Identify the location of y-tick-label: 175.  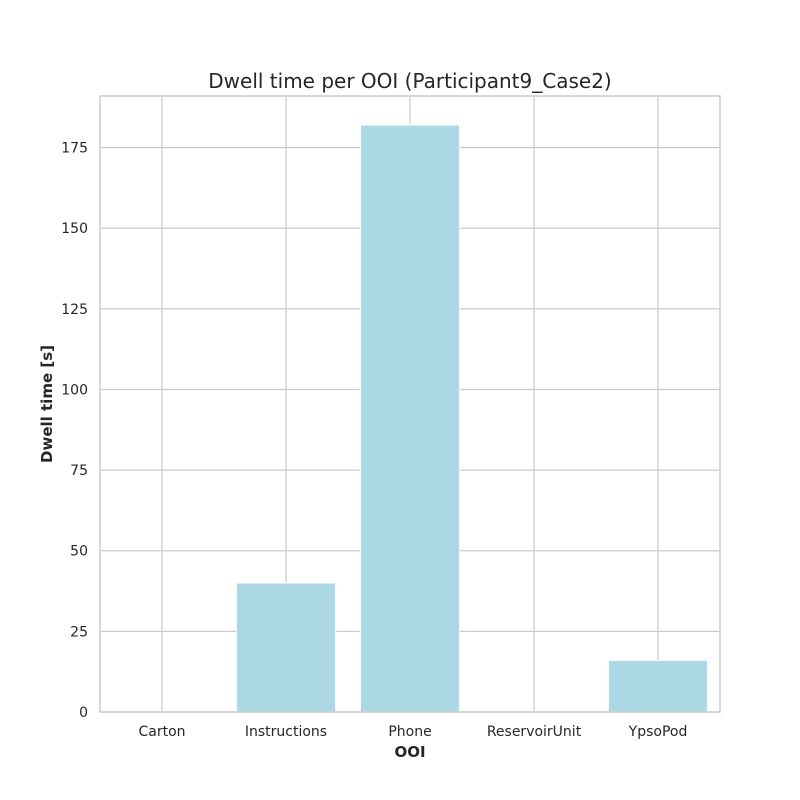
(74, 149).